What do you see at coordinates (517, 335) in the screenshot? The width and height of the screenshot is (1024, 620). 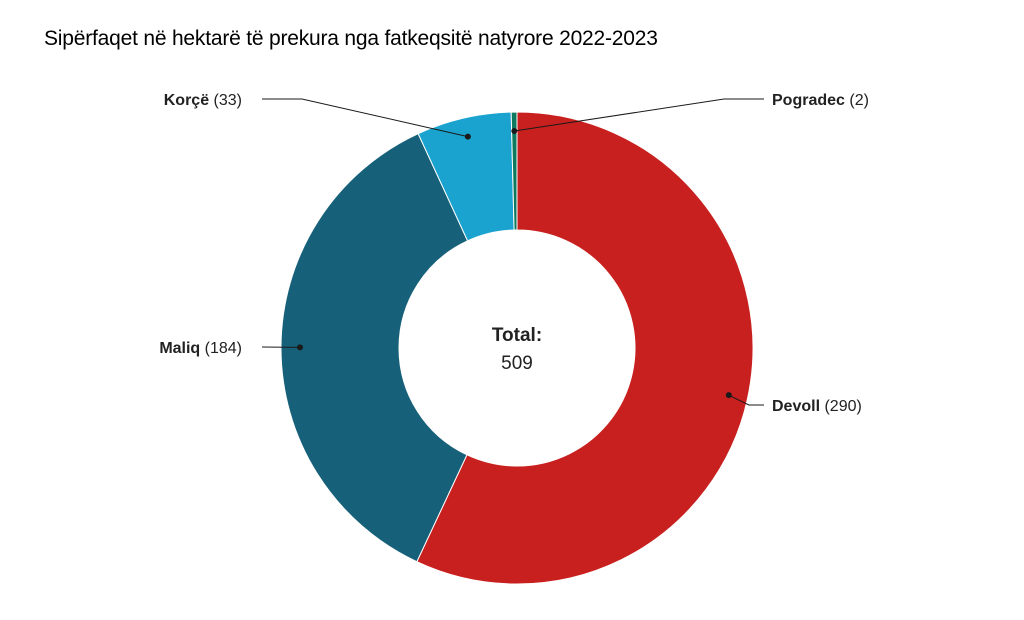 I see `center-total-label: Total:` at bounding box center [517, 335].